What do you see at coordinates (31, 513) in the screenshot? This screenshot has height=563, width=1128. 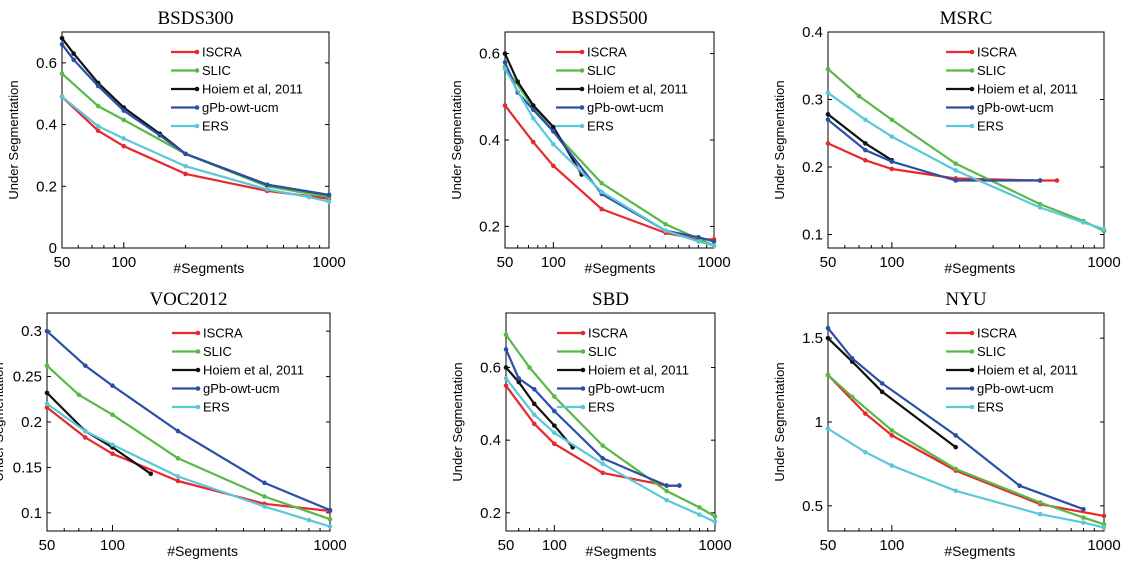 I see `y-tick-label: 0.1` at bounding box center [31, 513].